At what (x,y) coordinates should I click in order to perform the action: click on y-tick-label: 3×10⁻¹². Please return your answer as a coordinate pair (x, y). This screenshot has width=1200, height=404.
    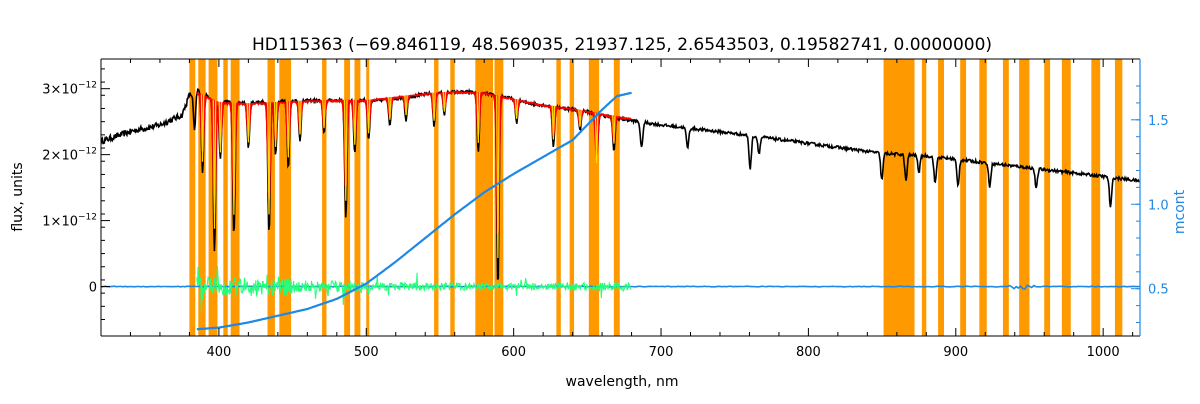
    Looking at the image, I should click on (69, 89).